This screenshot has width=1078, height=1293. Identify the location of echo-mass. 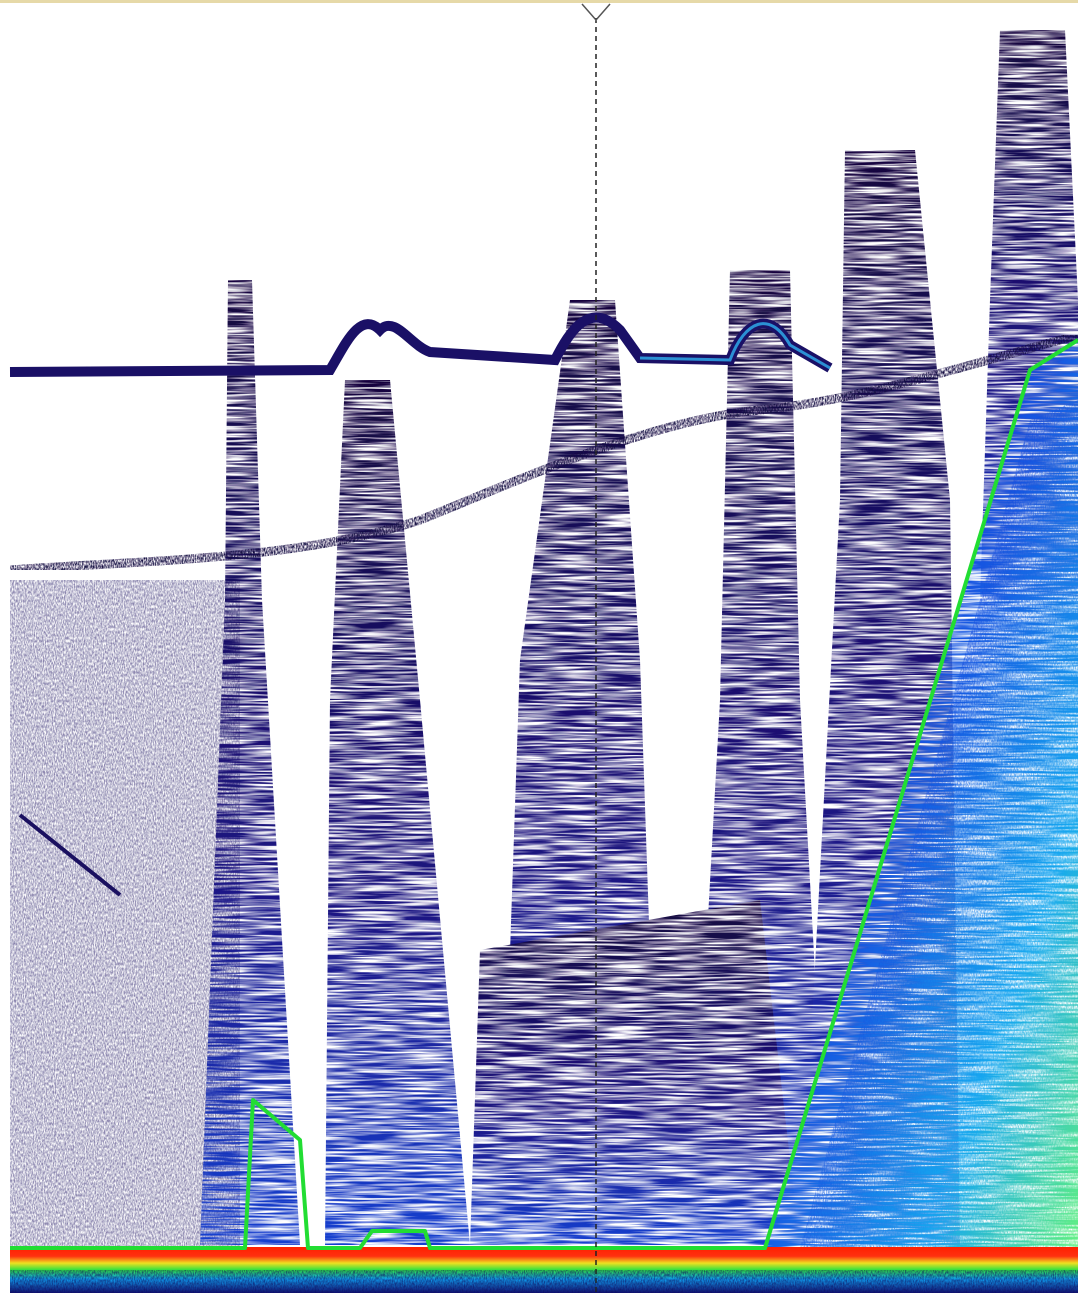
(635, 1072).